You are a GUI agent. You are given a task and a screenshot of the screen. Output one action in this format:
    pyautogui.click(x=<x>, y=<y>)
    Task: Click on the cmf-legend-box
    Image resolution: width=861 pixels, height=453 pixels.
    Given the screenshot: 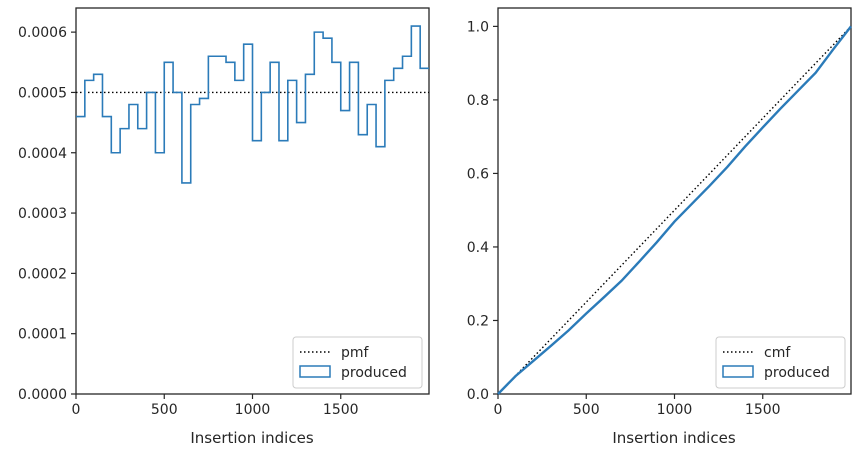 What is the action you would take?
    pyautogui.click(x=780, y=362)
    